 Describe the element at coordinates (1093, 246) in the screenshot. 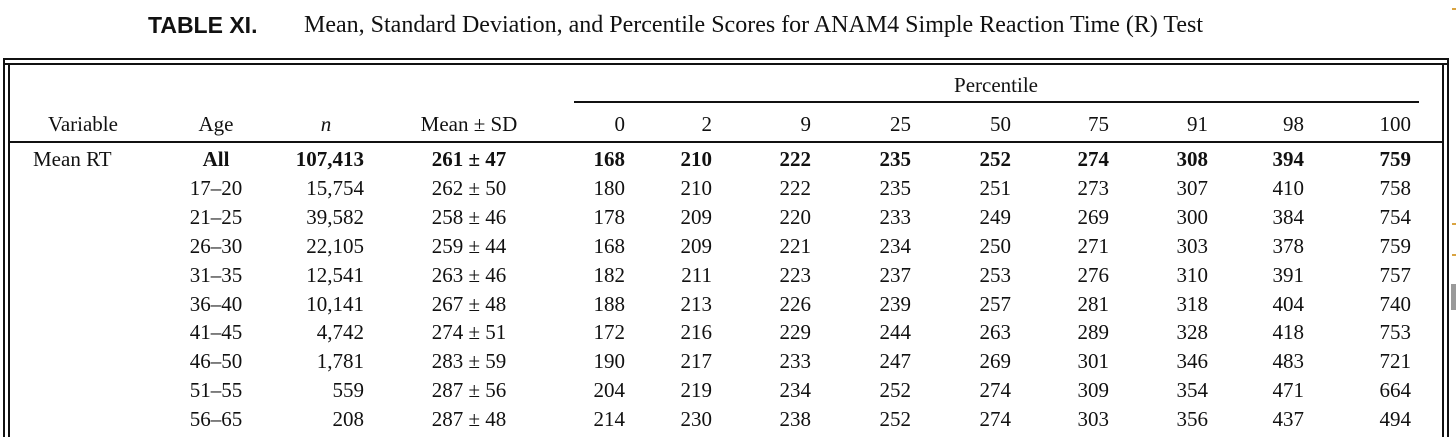

I see `percentile-cell: 271` at that location.